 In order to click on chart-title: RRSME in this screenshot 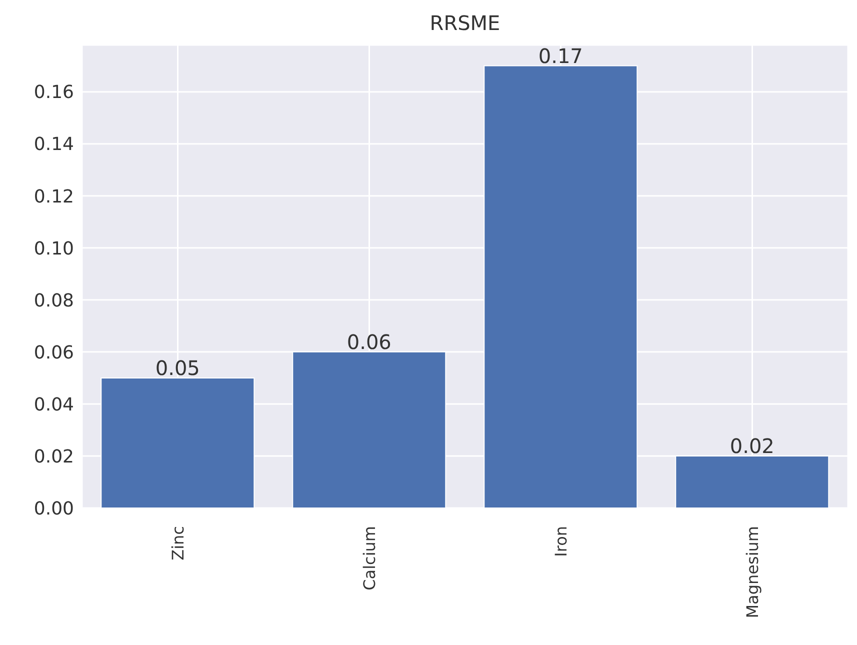, I will do `click(465, 23)`.